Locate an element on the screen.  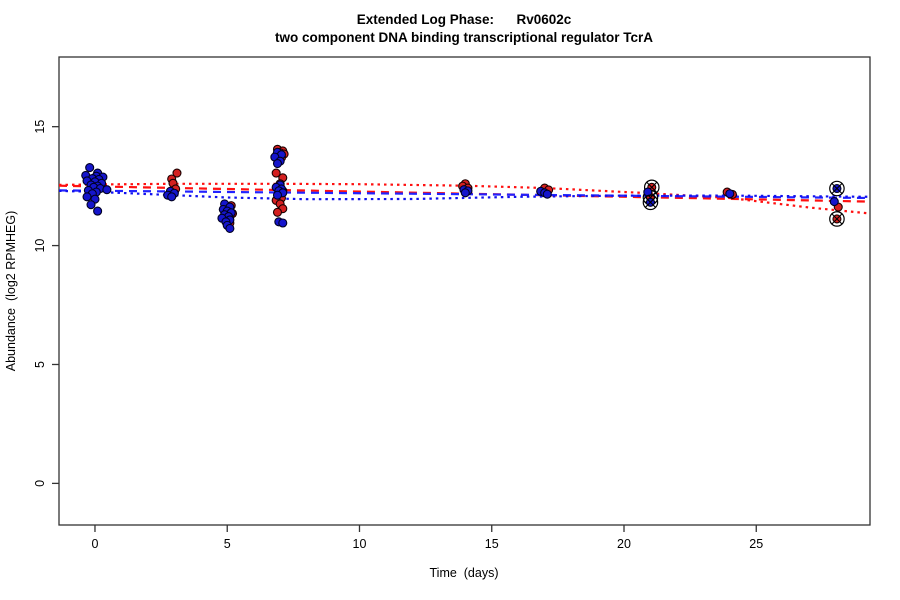
blue-smooth-fit-line is located at coordinates (464, 195).